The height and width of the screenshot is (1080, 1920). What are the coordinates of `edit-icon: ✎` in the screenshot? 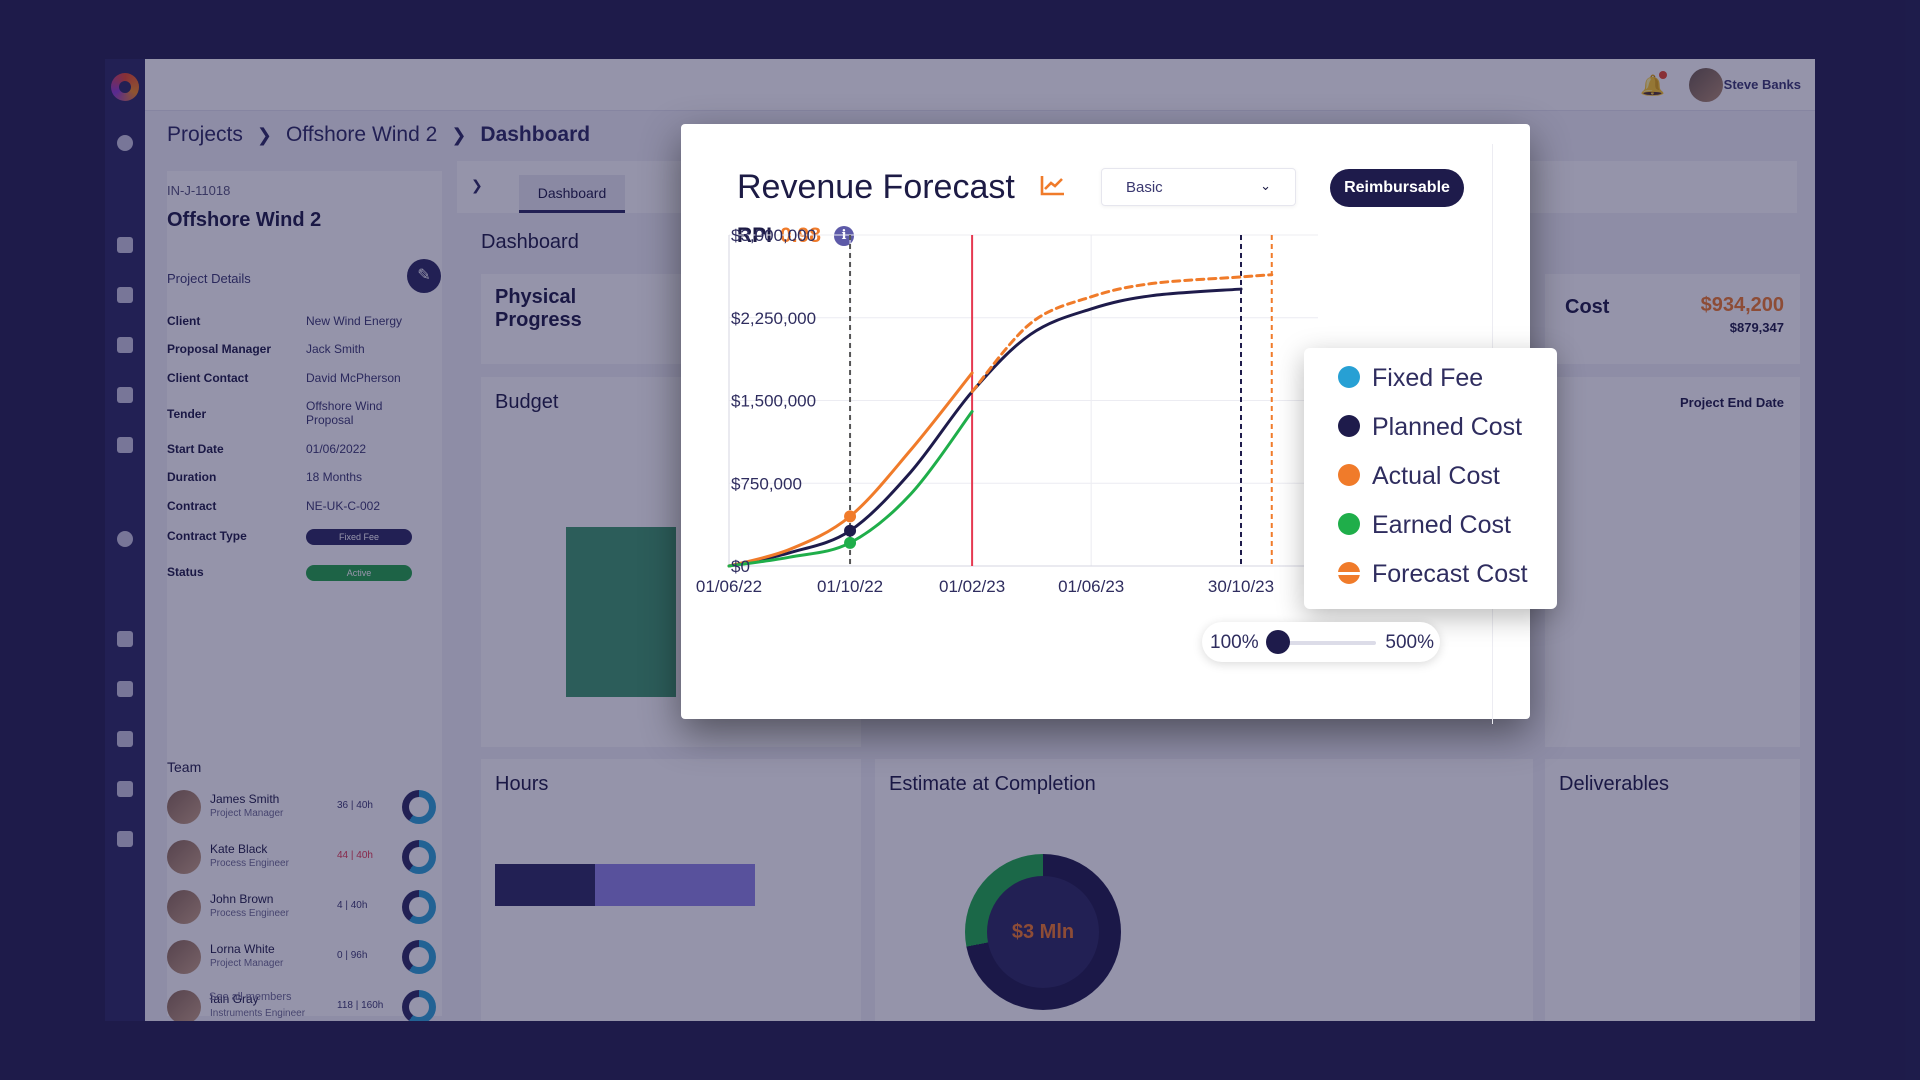 It's located at (424, 276).